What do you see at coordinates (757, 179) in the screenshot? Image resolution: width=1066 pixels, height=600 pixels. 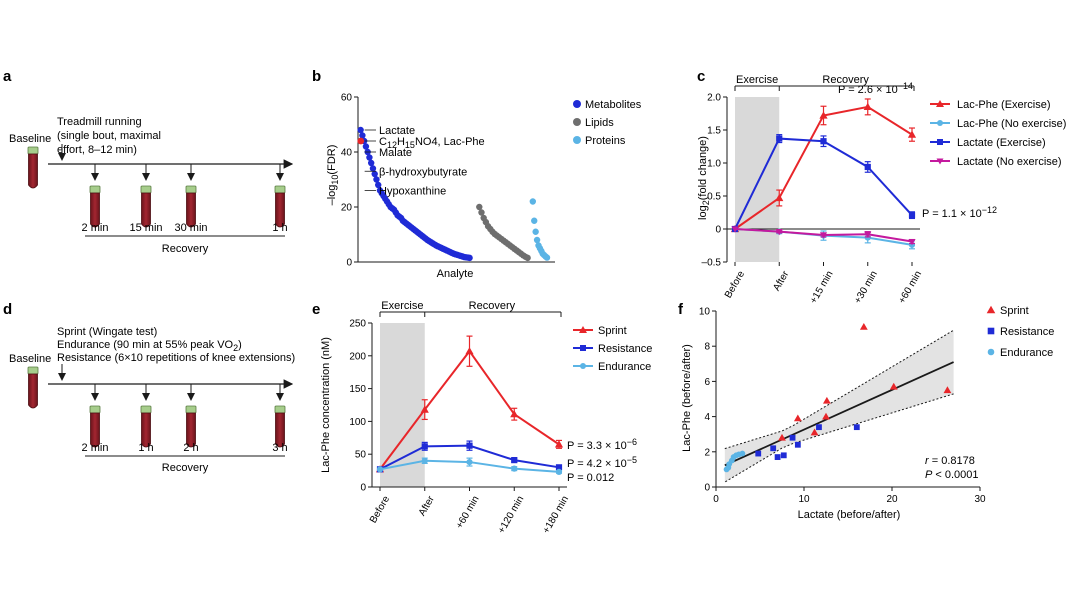 I see `shaded-exercise-chart-c` at bounding box center [757, 179].